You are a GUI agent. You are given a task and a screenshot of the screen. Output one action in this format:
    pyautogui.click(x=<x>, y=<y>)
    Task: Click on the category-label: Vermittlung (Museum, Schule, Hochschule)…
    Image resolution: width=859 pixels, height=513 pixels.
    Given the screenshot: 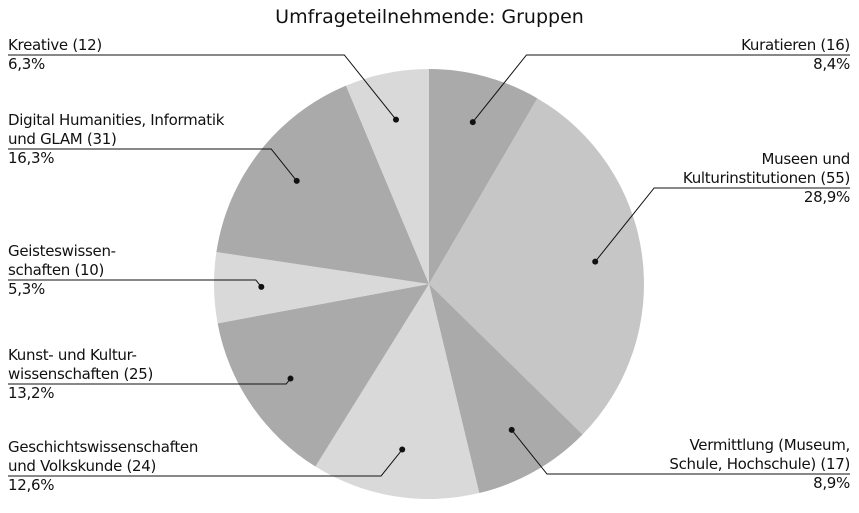 What is the action you would take?
    pyautogui.click(x=759, y=454)
    